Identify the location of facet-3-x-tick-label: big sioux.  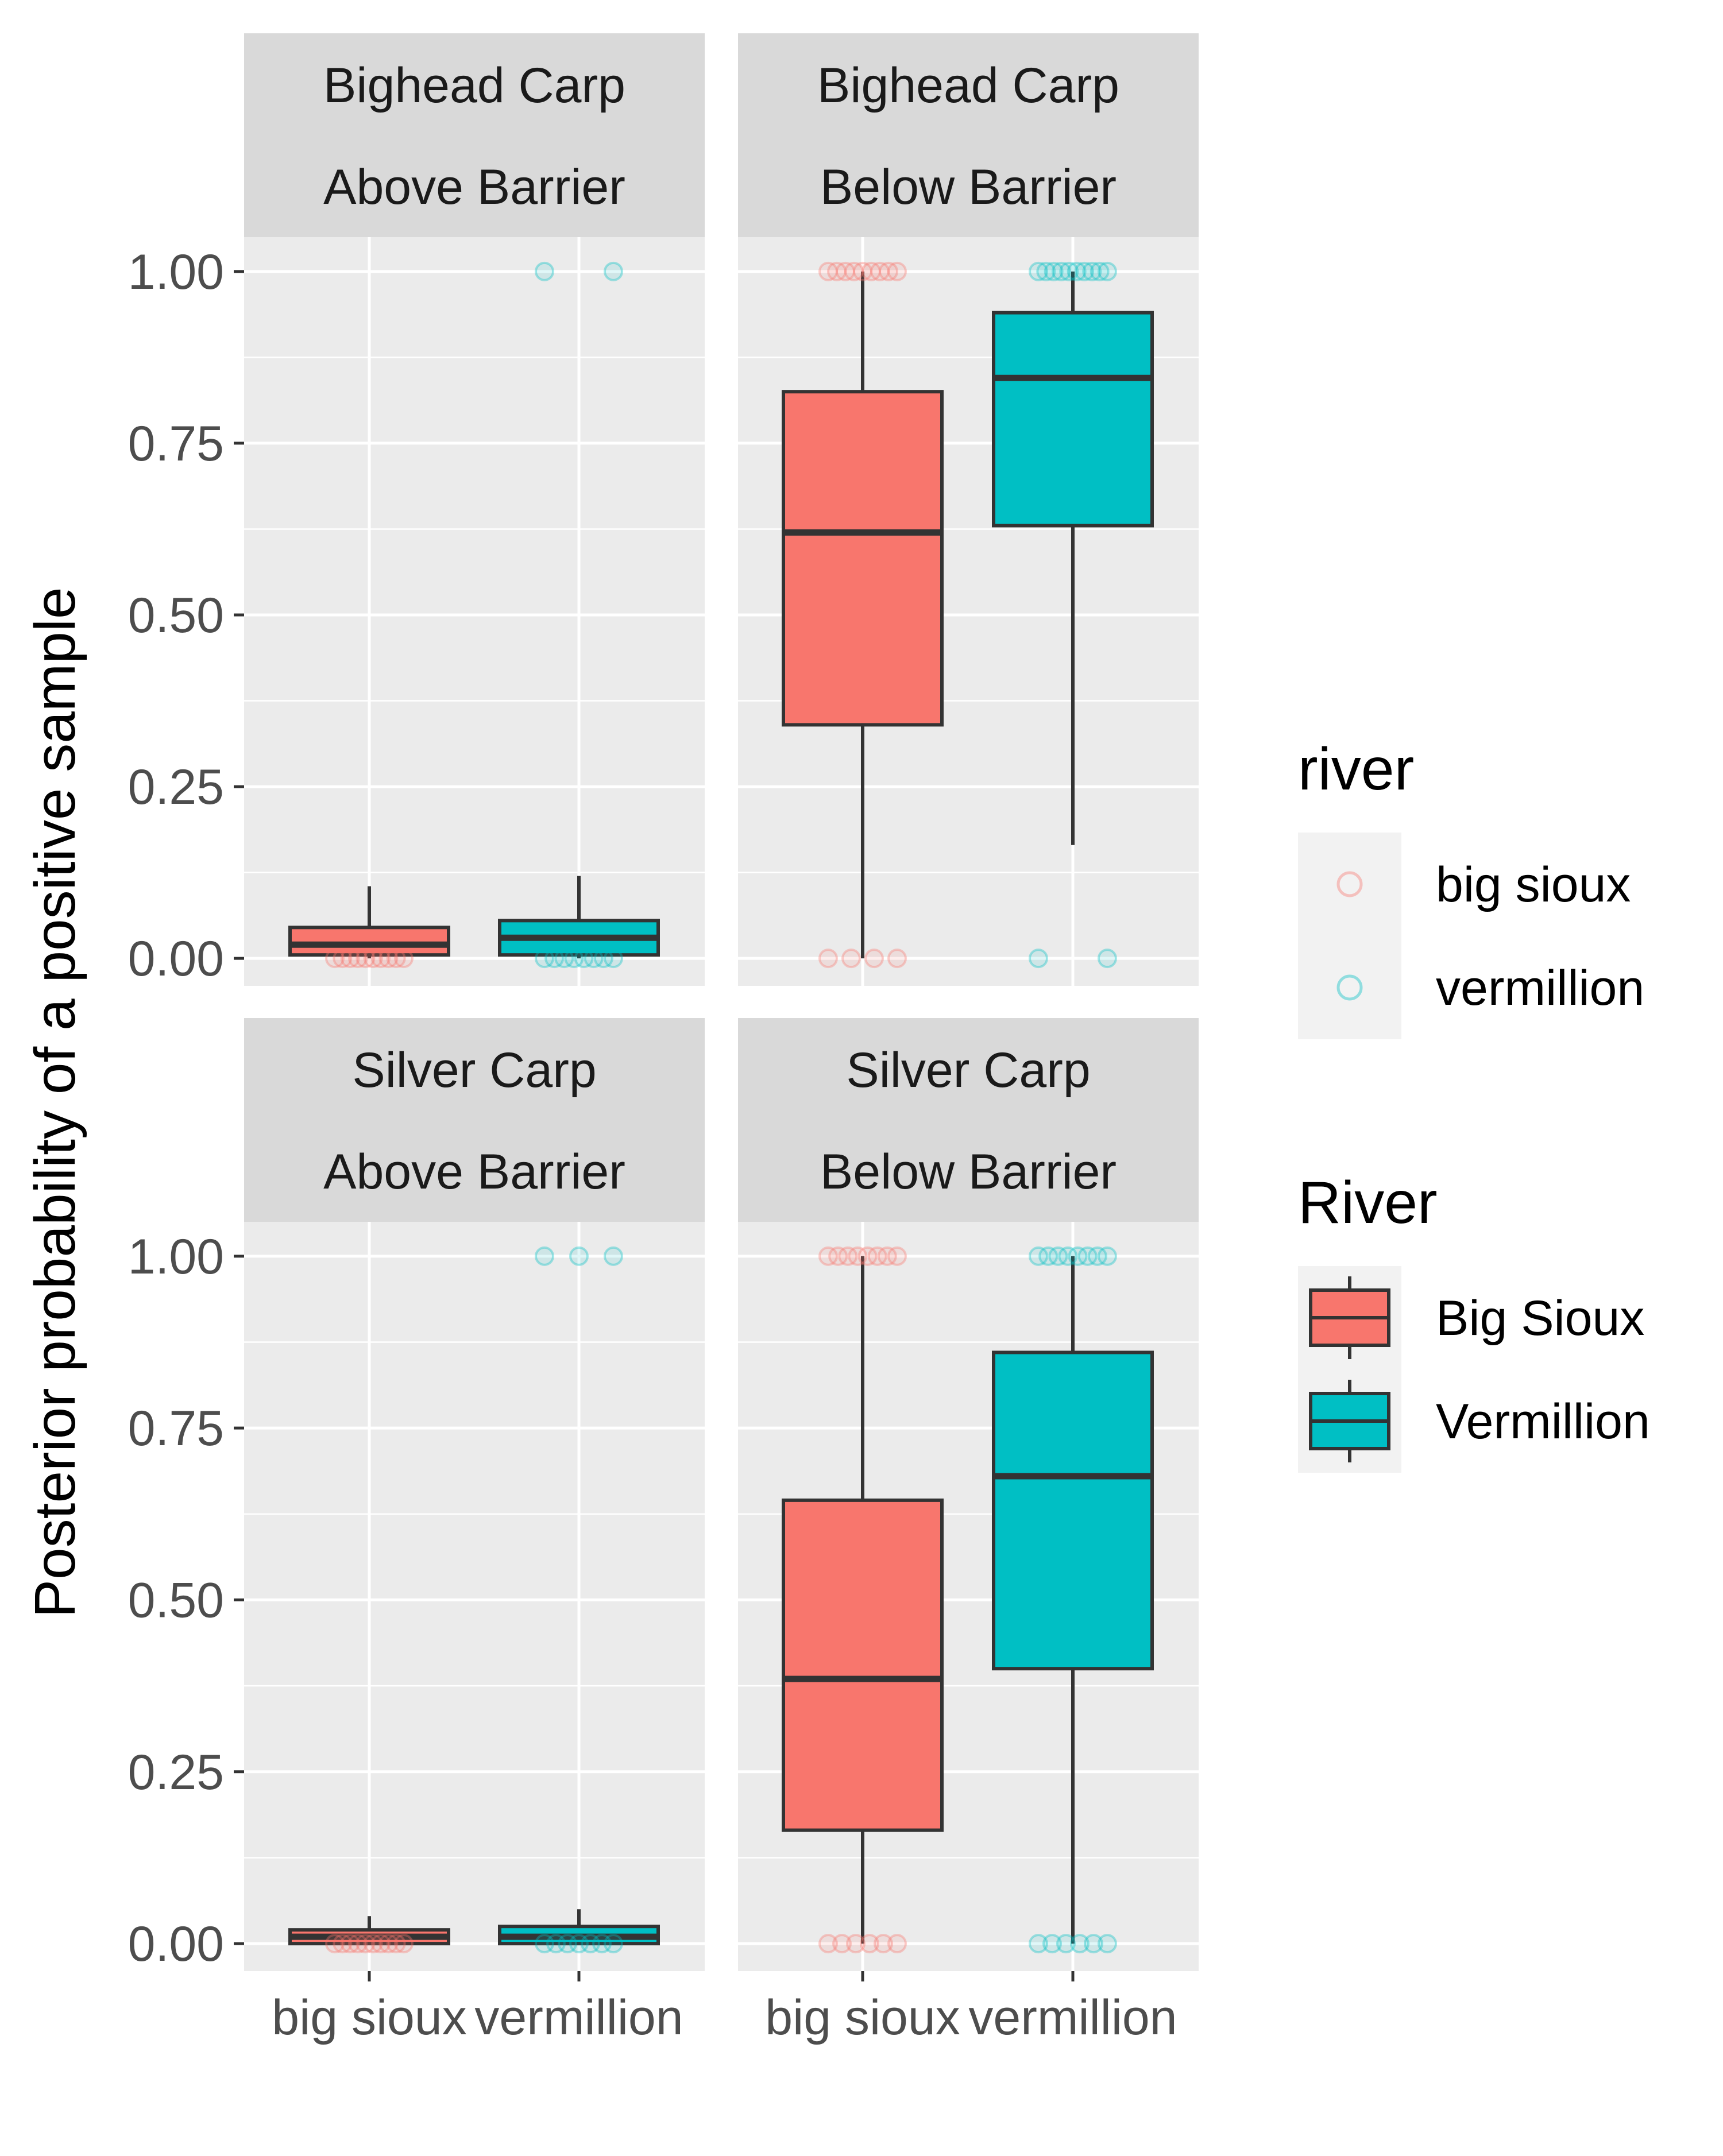
(369, 2017).